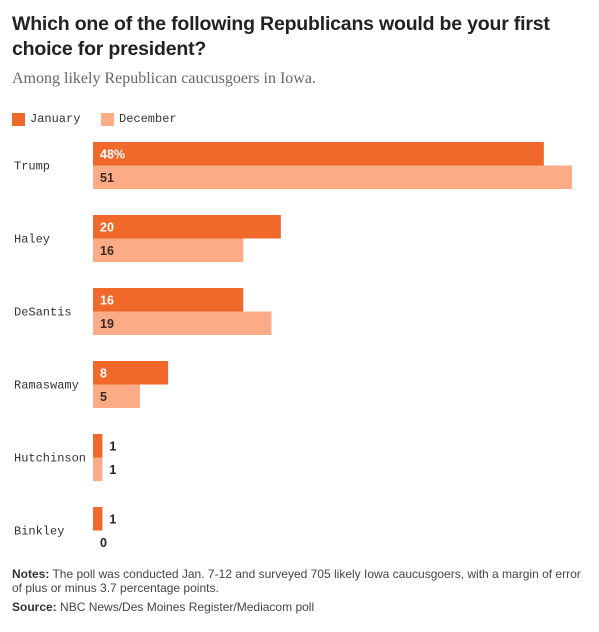 This screenshot has width=599, height=632. What do you see at coordinates (31, 574) in the screenshot?
I see `notes-label: Notes:` at bounding box center [31, 574].